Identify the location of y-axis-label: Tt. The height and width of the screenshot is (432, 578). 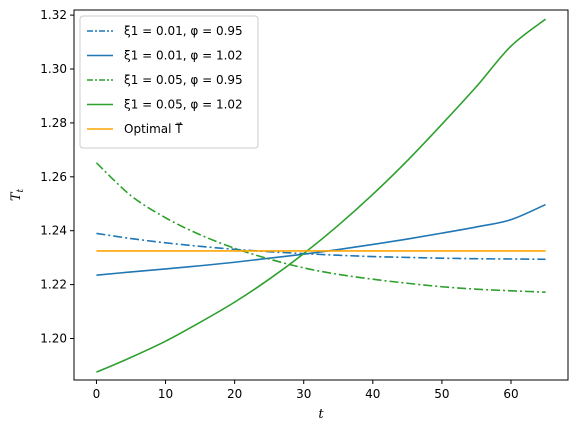
(17, 194).